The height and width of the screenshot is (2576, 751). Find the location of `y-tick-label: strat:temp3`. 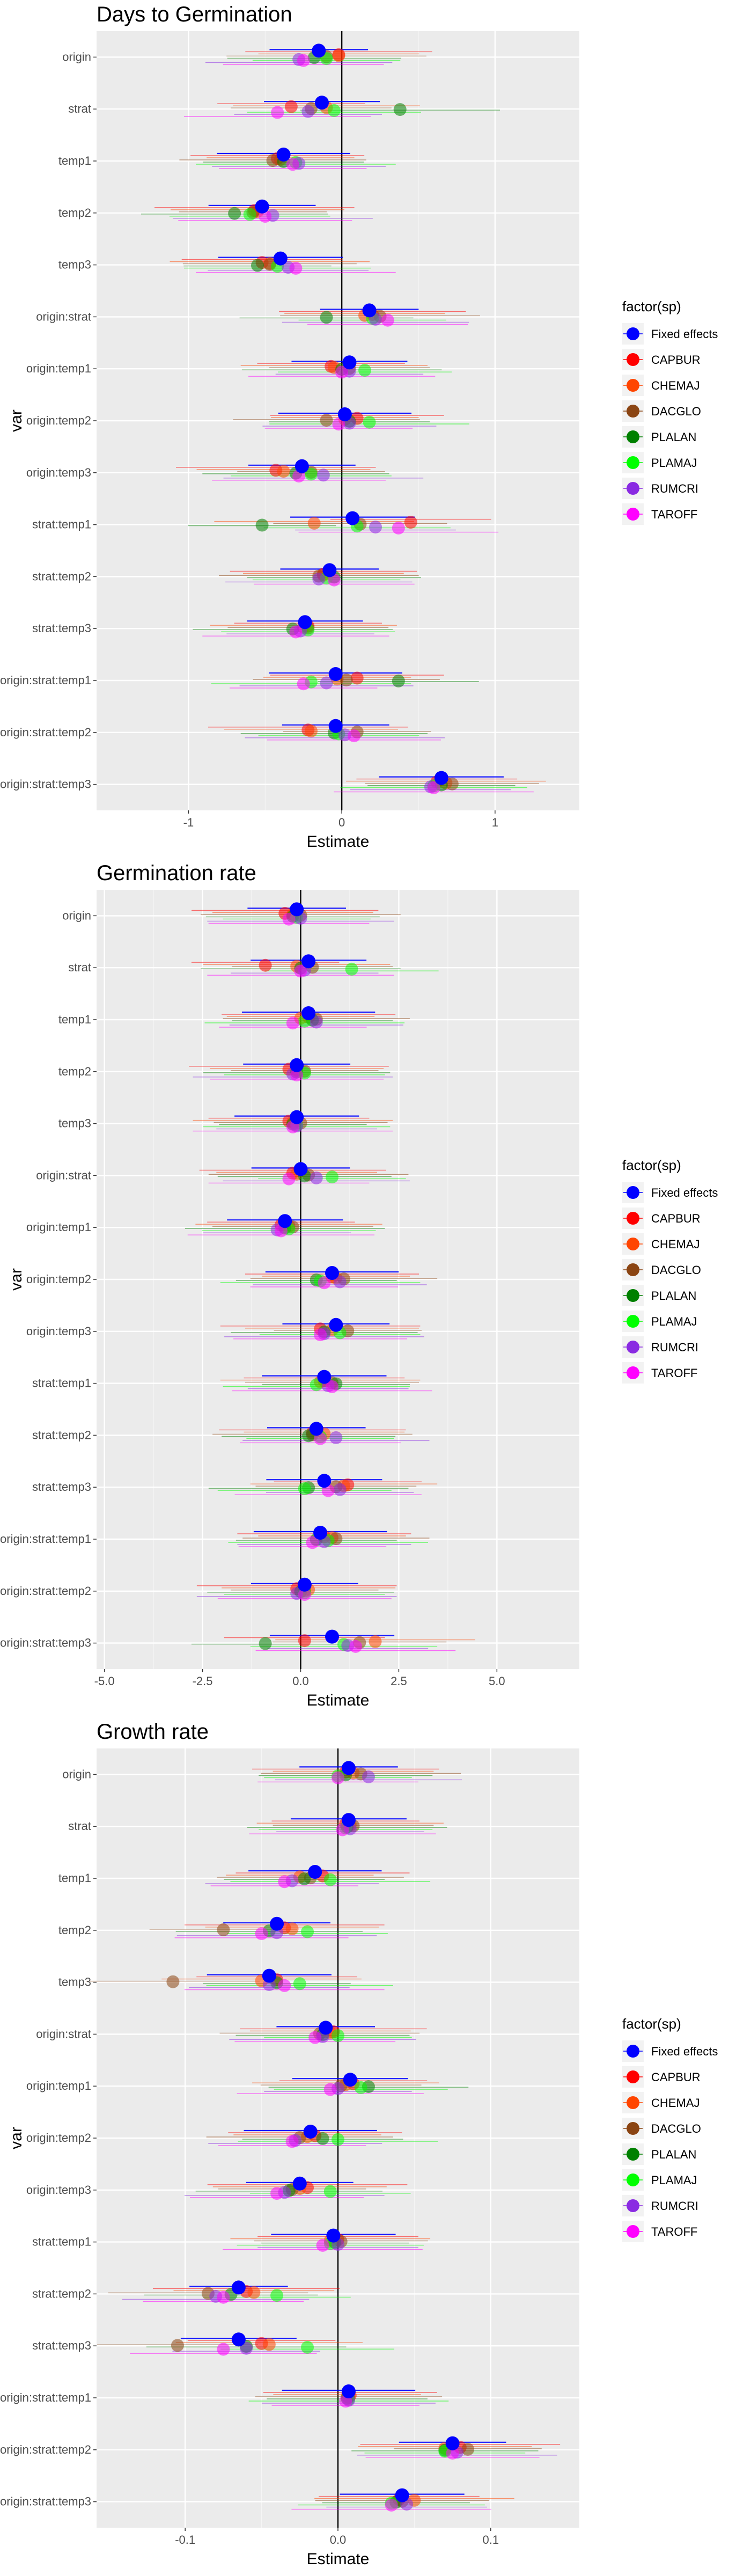

y-tick-label: strat:temp3 is located at coordinates (61, 2345).